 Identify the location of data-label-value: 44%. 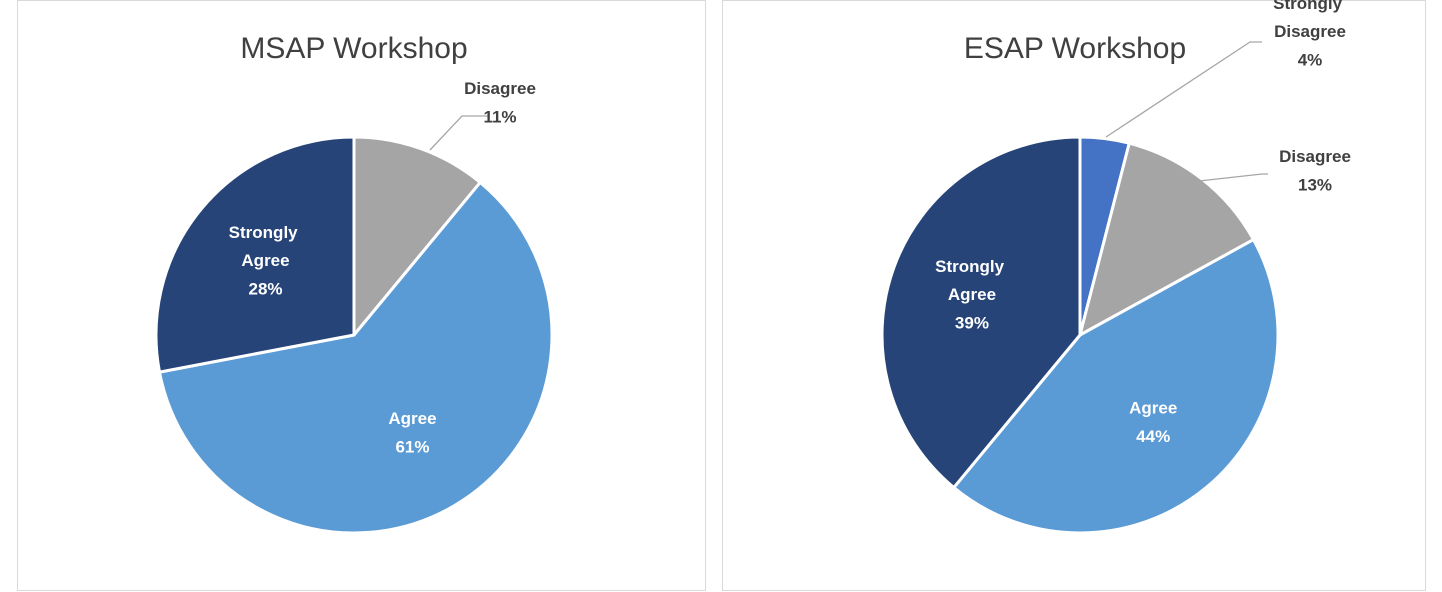
(1153, 436).